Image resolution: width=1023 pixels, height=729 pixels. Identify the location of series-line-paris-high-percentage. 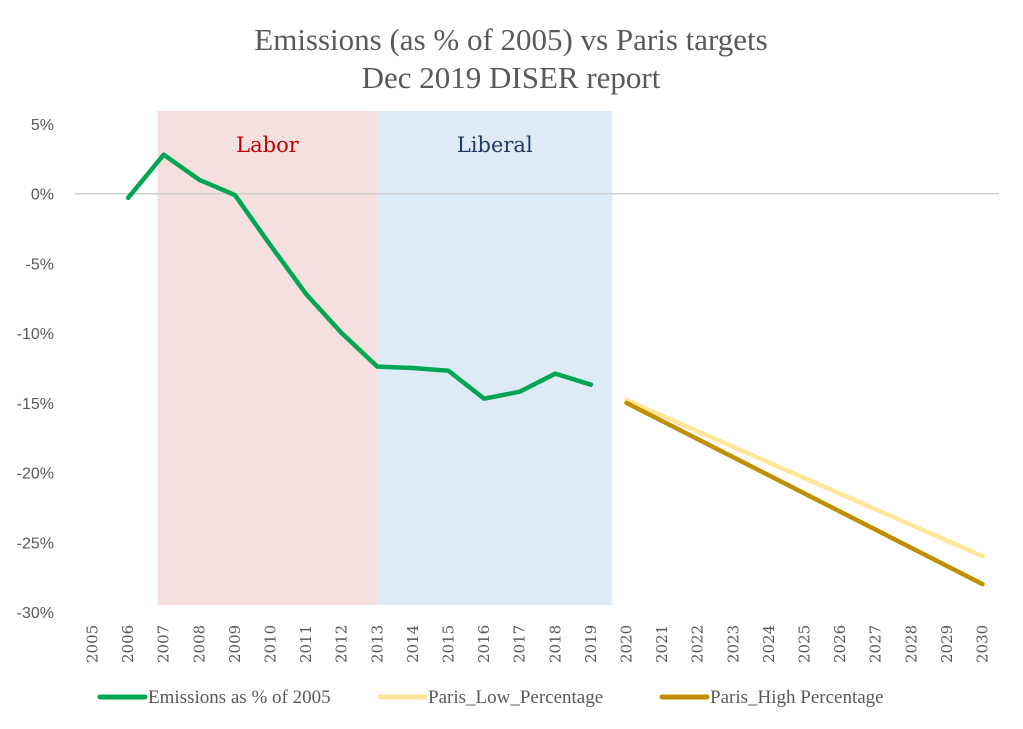
(804, 493).